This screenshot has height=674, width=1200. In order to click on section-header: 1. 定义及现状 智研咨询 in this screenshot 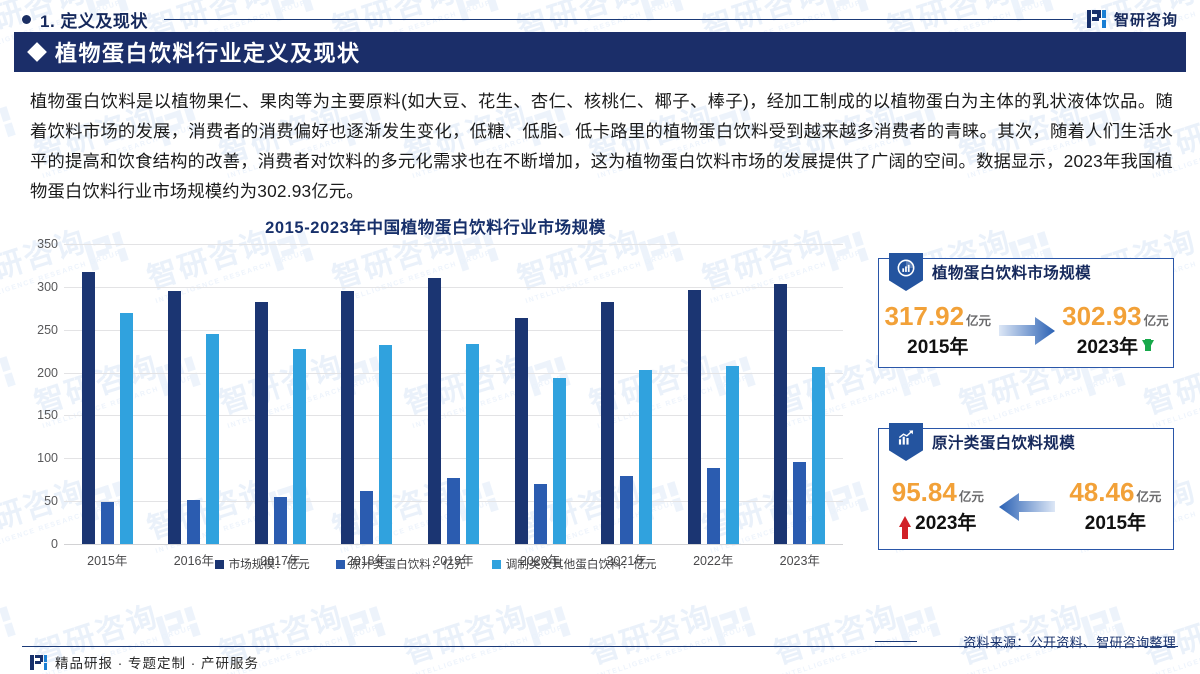, I will do `click(600, 19)`.